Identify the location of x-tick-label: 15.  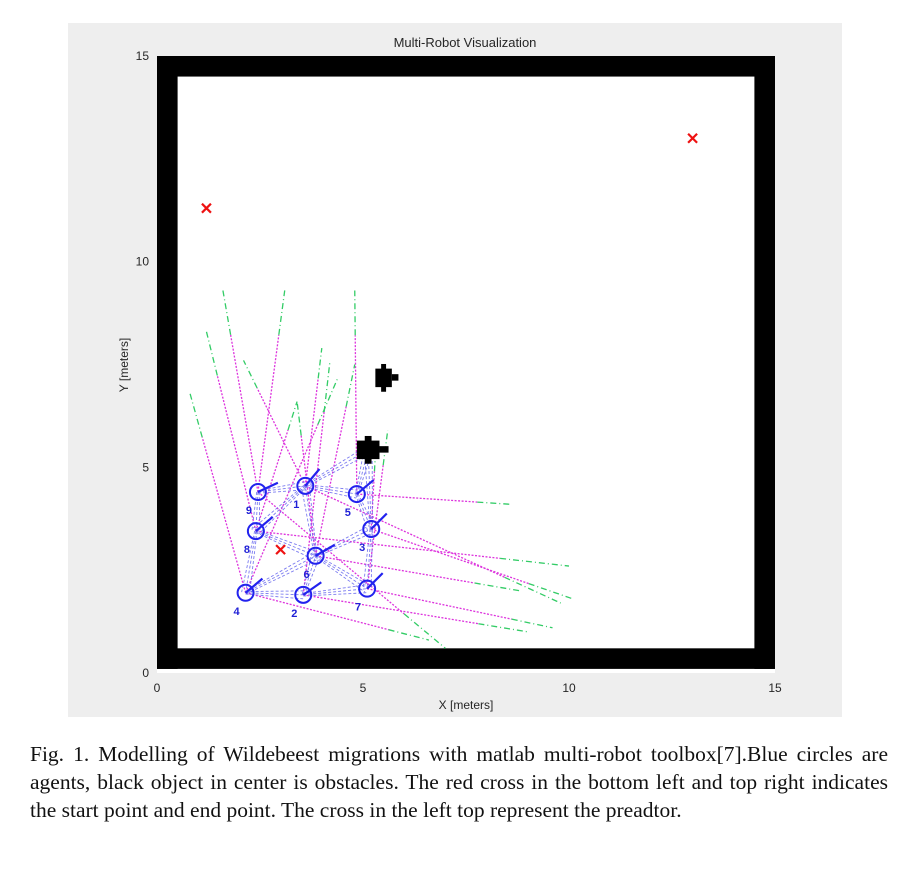
(775, 688).